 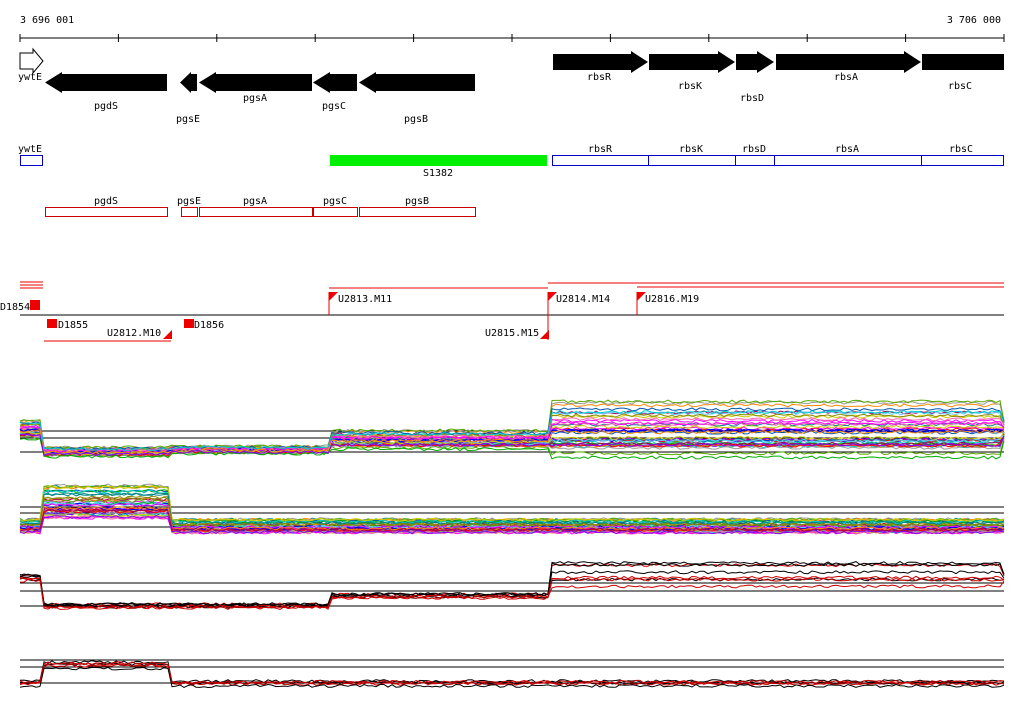 What do you see at coordinates (755, 160) in the screenshot?
I see `blue-box-rbsD` at bounding box center [755, 160].